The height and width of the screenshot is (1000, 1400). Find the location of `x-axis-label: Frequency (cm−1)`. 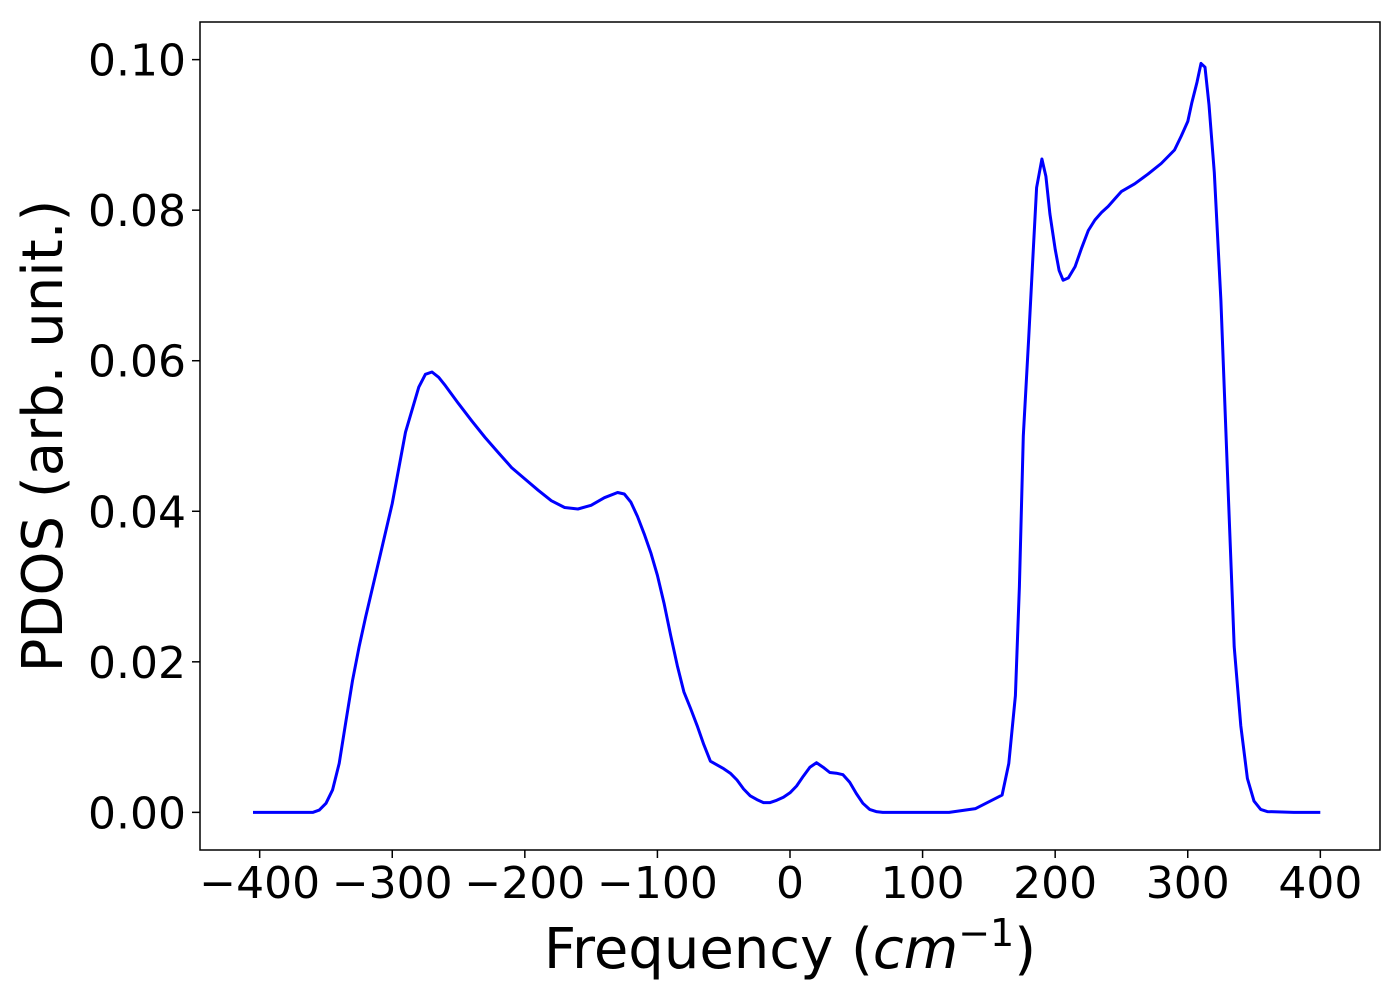

x-axis-label: Frequency (cm−1) is located at coordinates (790, 946).